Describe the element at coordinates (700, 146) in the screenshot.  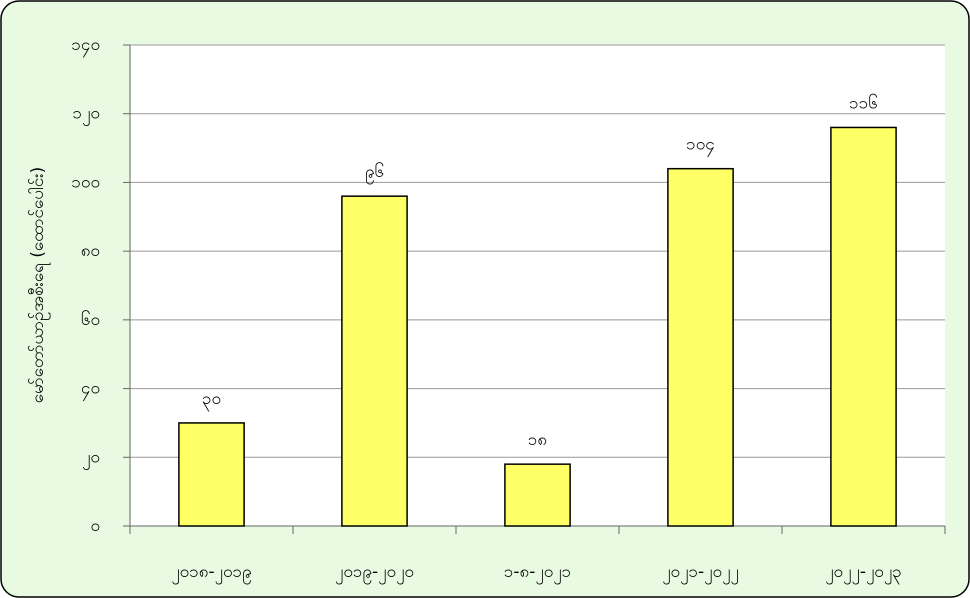
I see `data-label: ၁၀၄` at that location.